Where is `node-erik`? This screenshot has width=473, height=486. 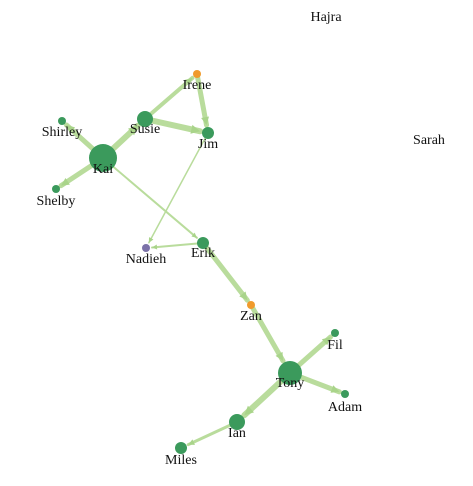 node-erik is located at coordinates (203, 243).